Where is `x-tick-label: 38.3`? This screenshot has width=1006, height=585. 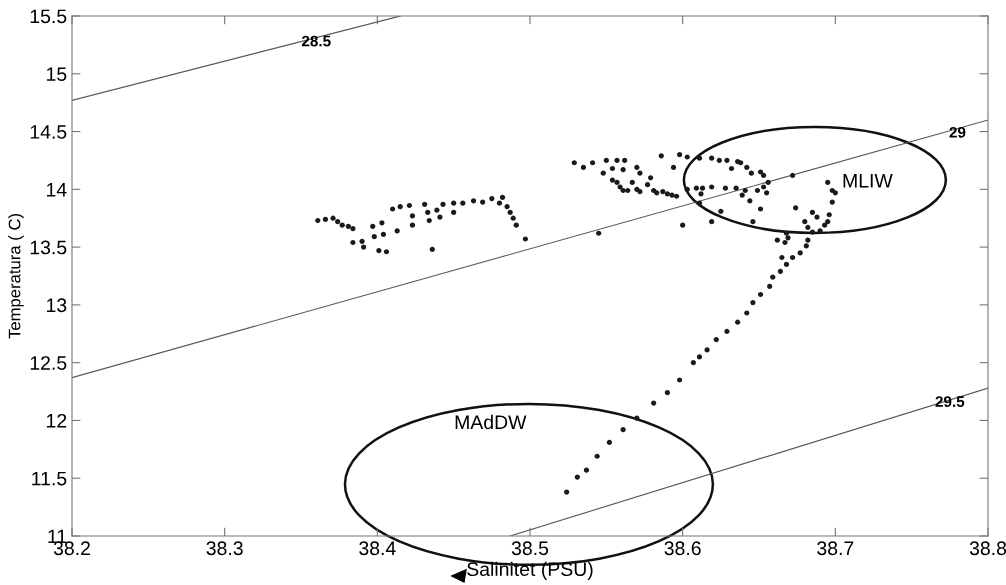
x-tick-label: 38.3 is located at coordinates (224, 548).